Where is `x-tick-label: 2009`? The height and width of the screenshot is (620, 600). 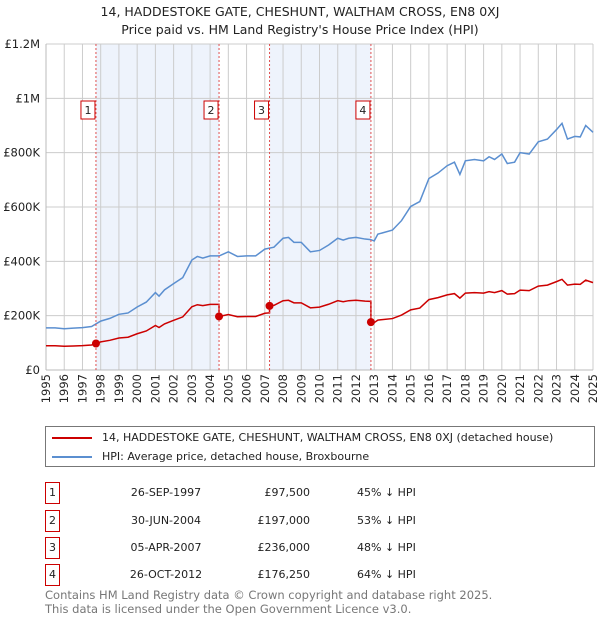 x-tick-label: 2009 is located at coordinates (301, 388).